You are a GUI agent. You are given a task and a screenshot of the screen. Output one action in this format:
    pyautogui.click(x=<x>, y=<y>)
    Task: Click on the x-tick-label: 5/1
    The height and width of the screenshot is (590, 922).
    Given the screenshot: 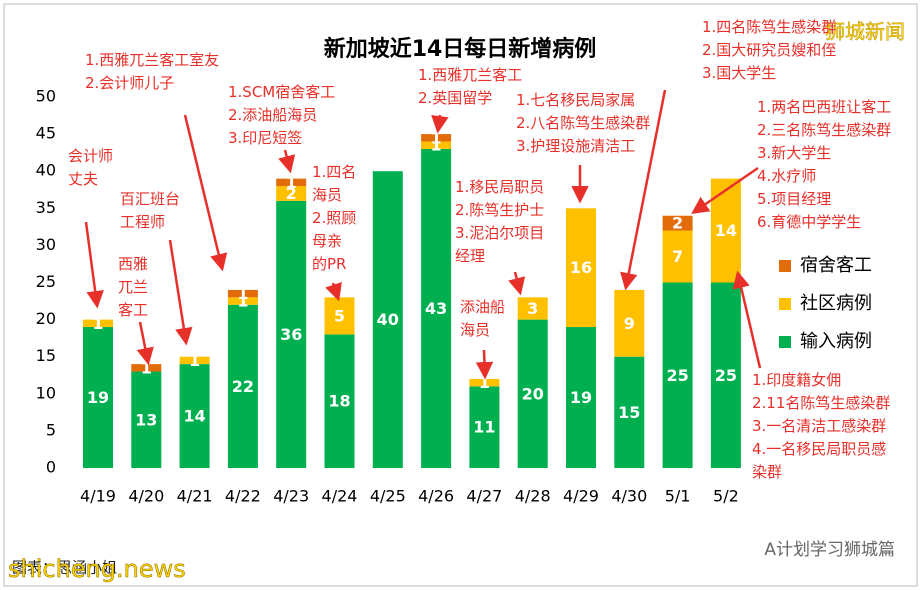 What is the action you would take?
    pyautogui.click(x=678, y=496)
    